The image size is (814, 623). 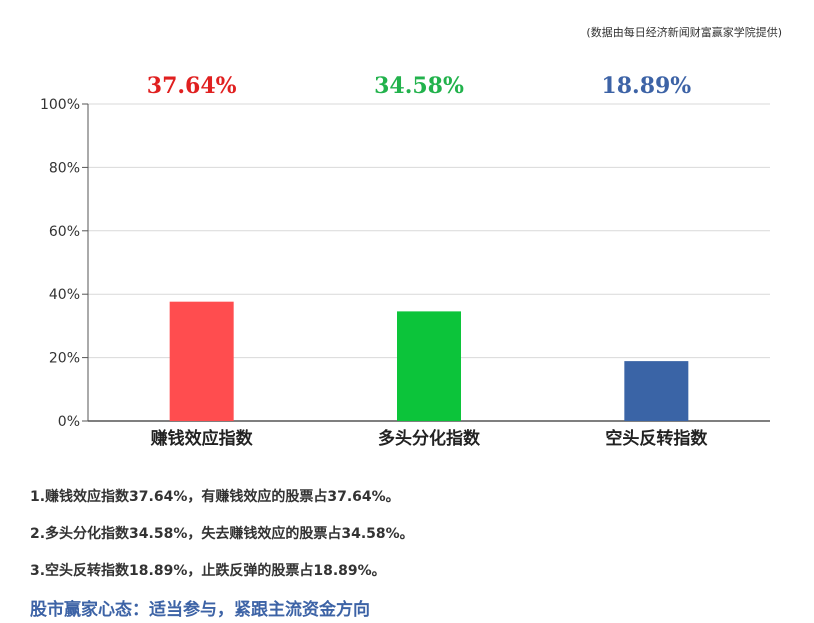 I want to click on y-tick-label: 40%, so click(x=64, y=295).